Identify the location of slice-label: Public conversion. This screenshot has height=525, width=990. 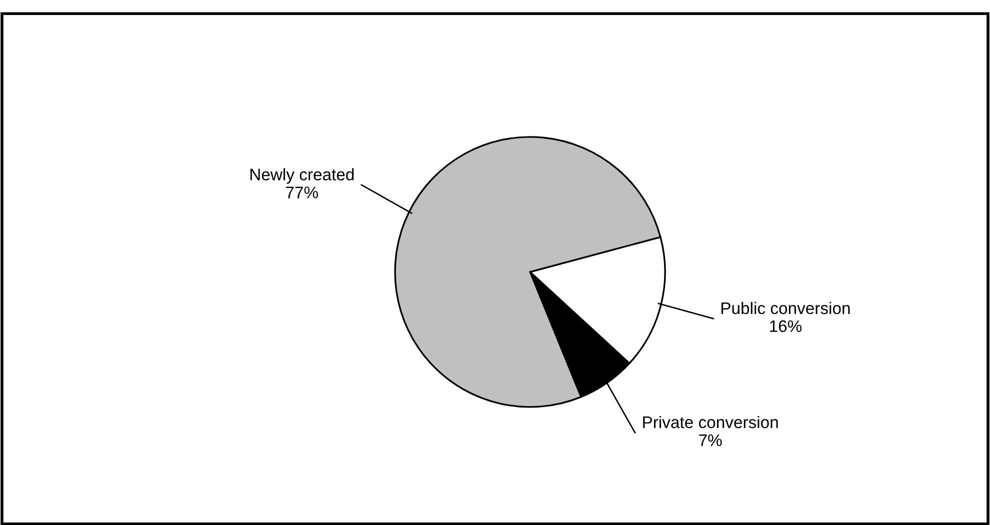
(786, 308).